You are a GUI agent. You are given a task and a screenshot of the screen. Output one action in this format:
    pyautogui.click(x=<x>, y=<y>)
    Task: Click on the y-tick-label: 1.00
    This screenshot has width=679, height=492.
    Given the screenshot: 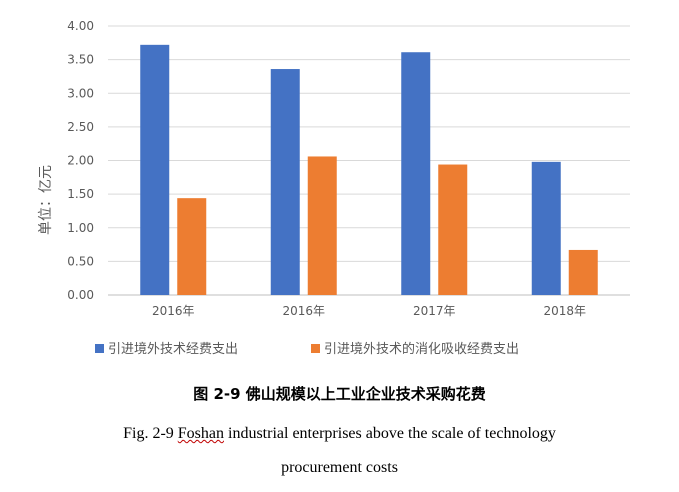 What is the action you would take?
    pyautogui.click(x=80, y=228)
    